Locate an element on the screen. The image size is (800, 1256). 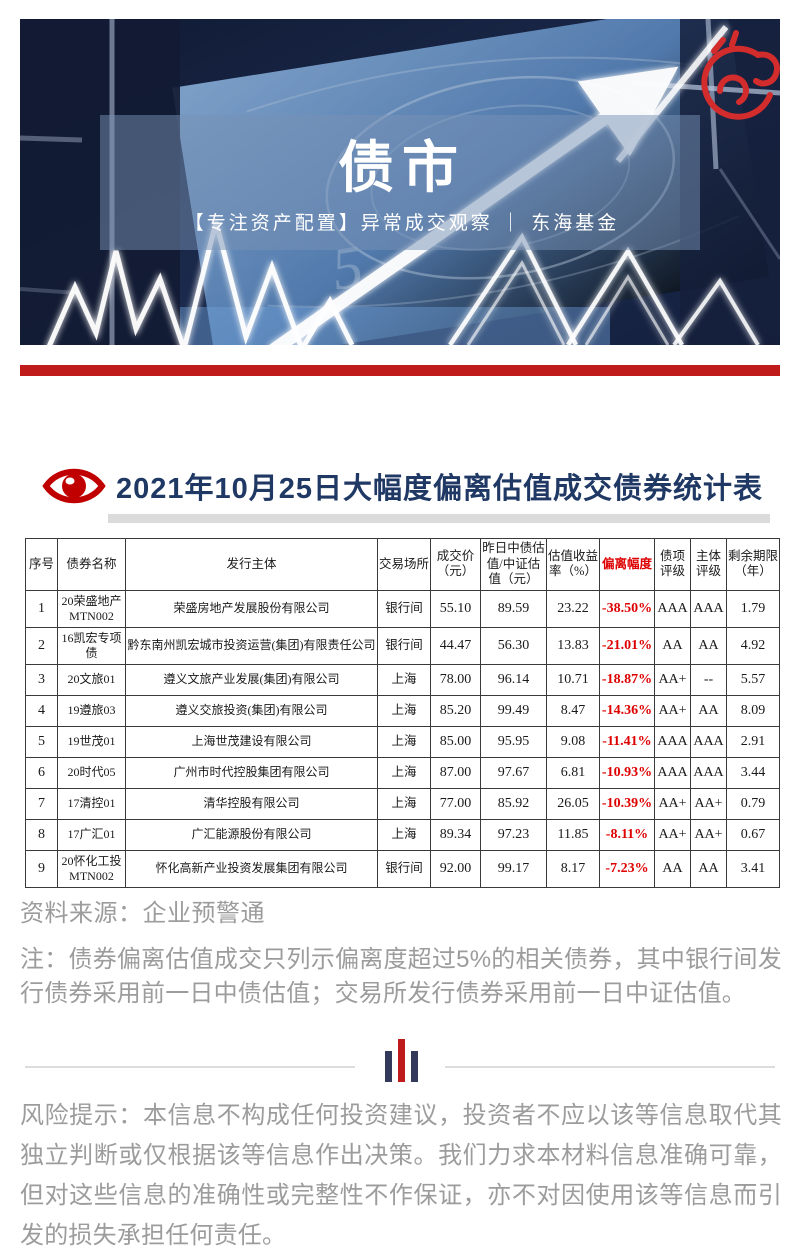
table-cell: 4.92 is located at coordinates (753, 645).